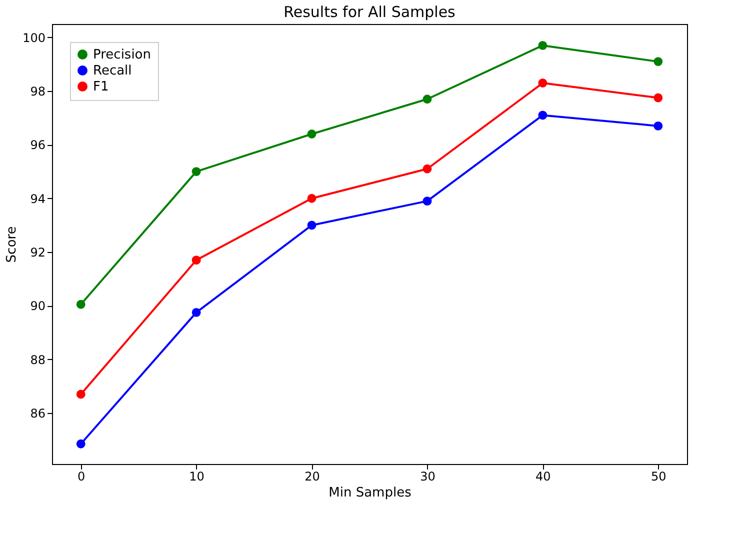  What do you see at coordinates (543, 477) in the screenshot?
I see `x-tick-label: 40` at bounding box center [543, 477].